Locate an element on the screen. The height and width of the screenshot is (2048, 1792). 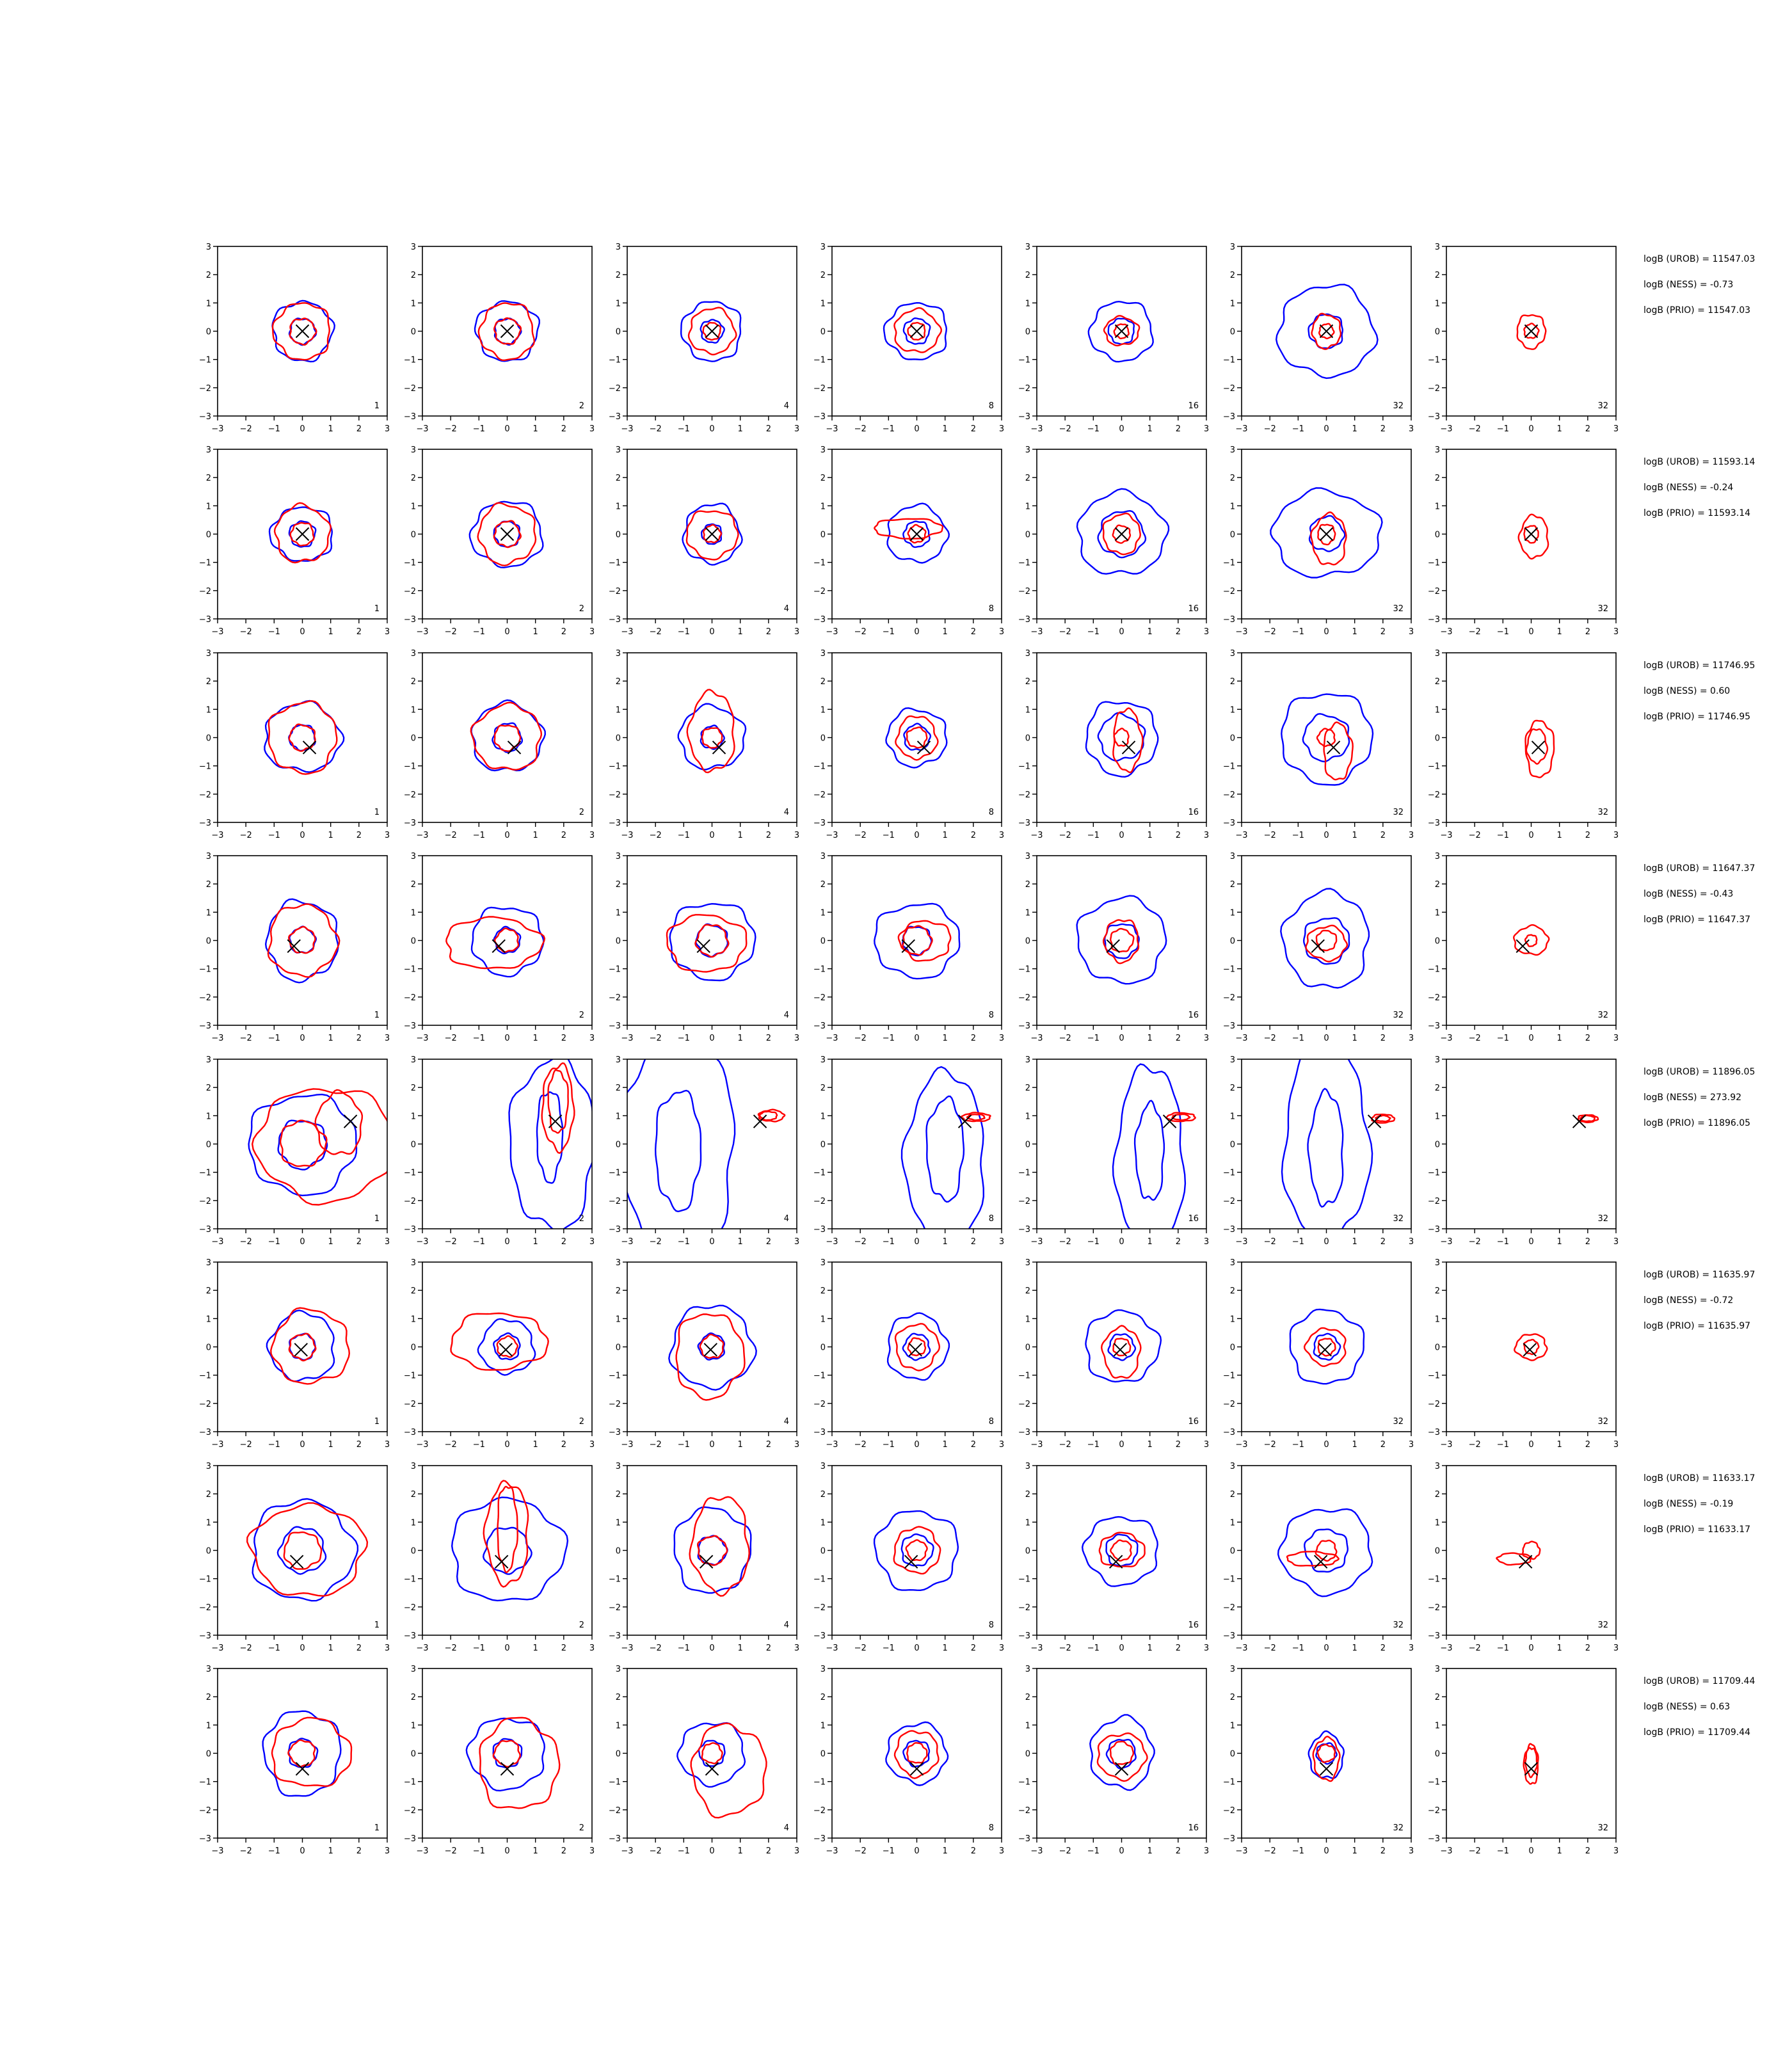
panel-r7-c2: −3−3 −2 −2 −1 −1 0 0 1 1 2 2 3 3 2 is located at coordinates (499, 1557).